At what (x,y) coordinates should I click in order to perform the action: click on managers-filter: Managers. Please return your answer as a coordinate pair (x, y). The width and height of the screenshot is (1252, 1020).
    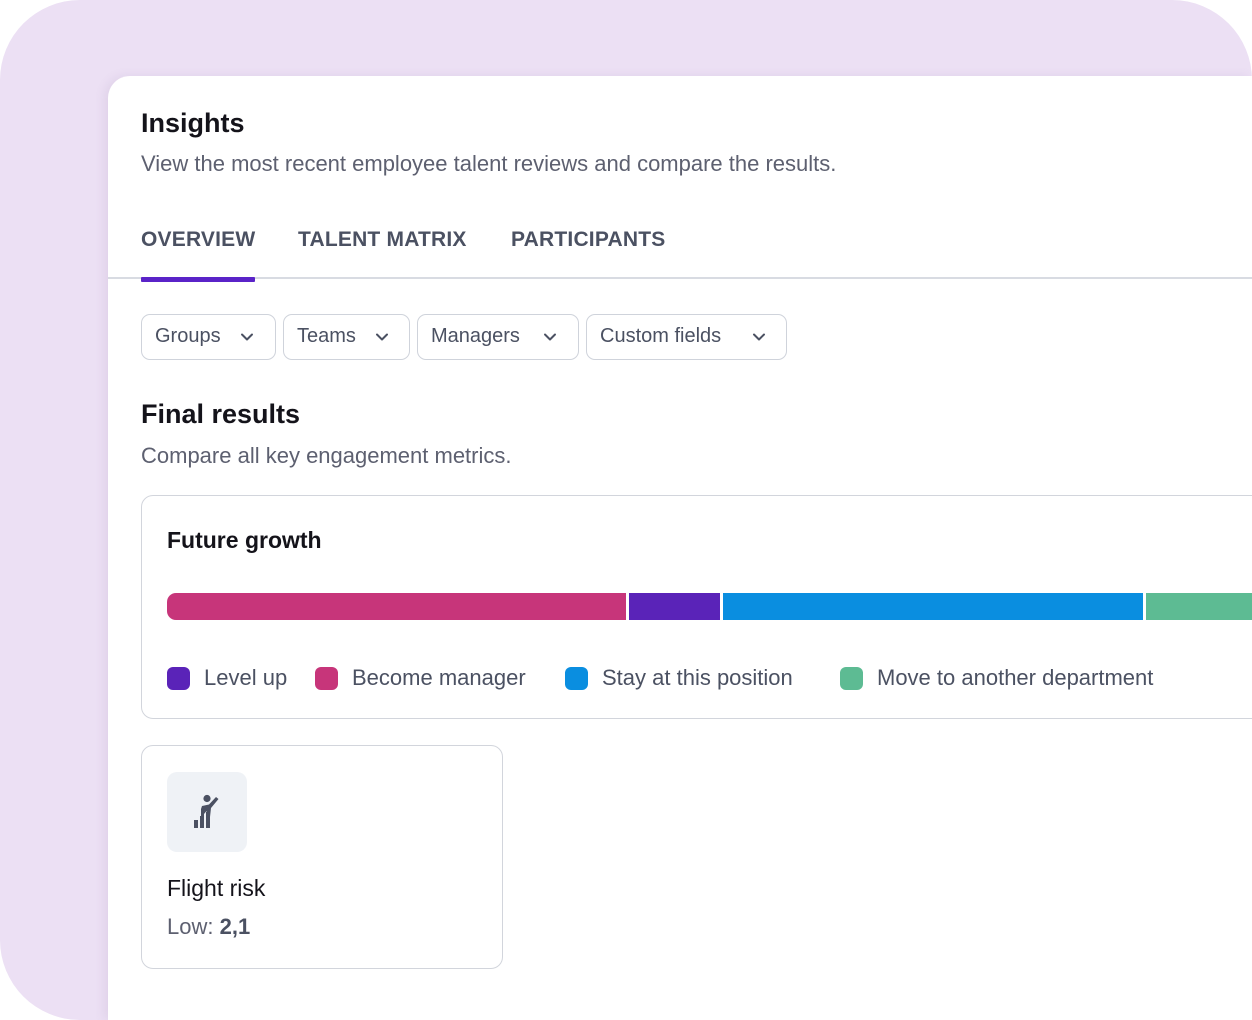
    Looking at the image, I should click on (498, 337).